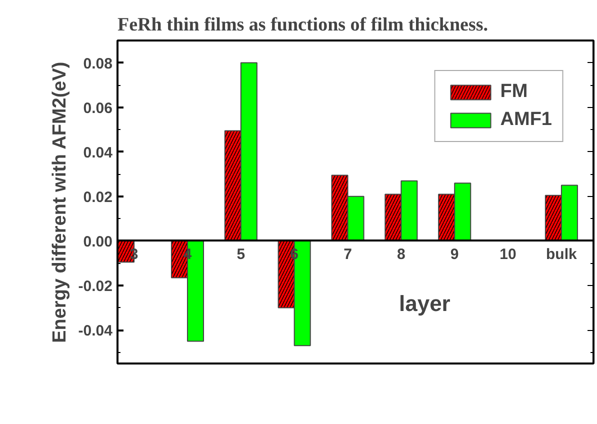  I want to click on legend-label: AMF1, so click(526, 120).